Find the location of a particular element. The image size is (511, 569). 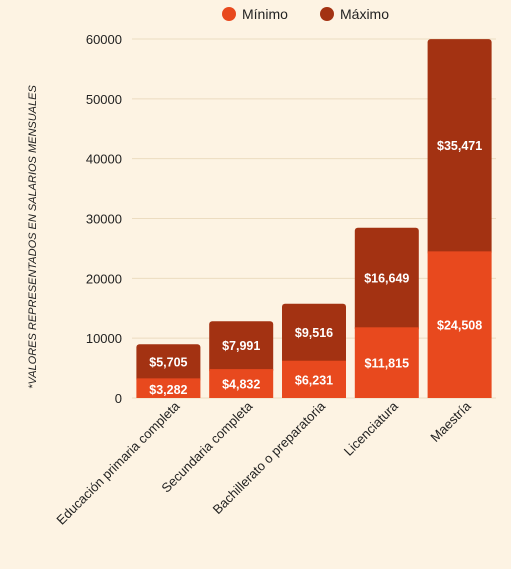

y-axis-ticks: 0 10000 20000 30000 40000 50000 60000 is located at coordinates (104, 219).